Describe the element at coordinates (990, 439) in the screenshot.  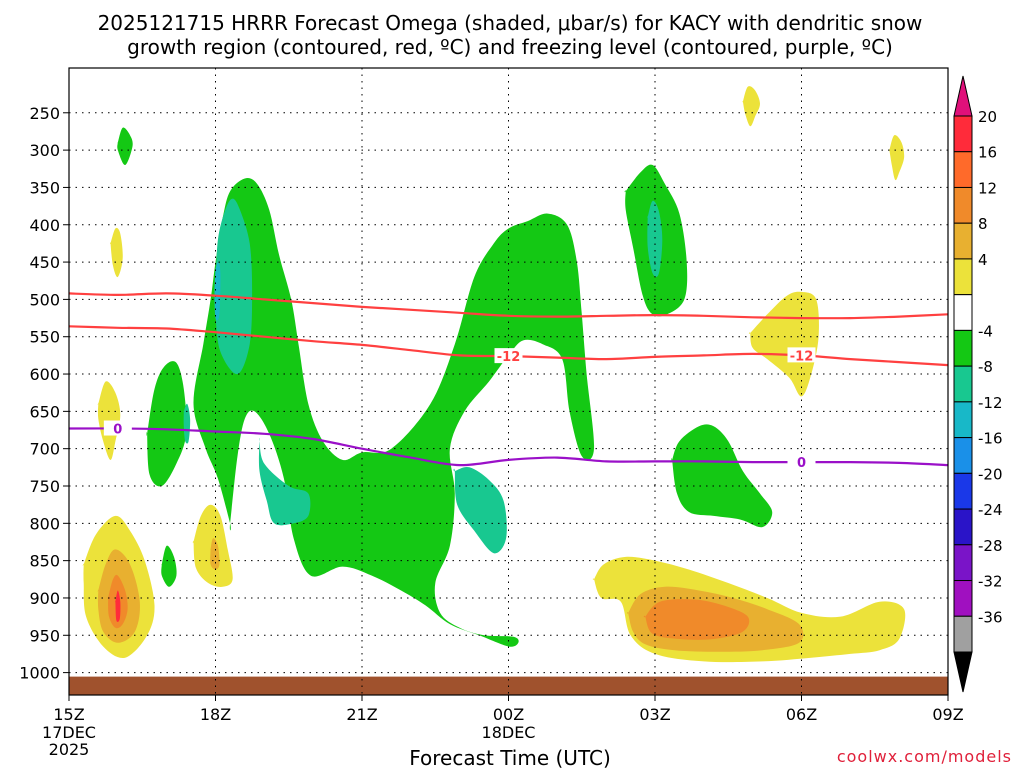
I see `colorbar-label-8: -16` at that location.